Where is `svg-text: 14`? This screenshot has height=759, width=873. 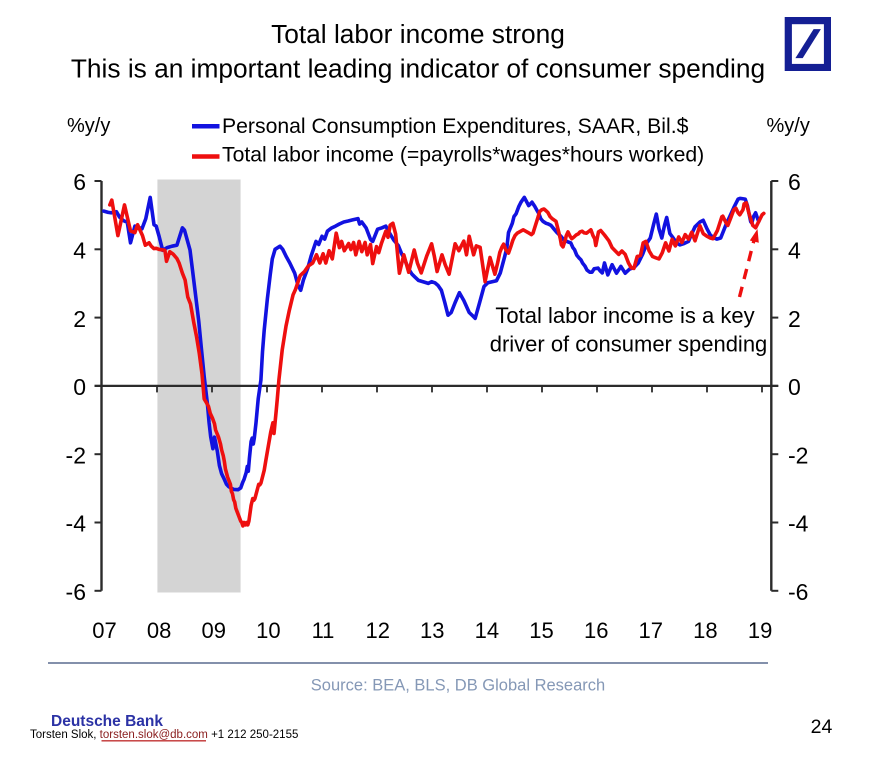 svg-text: 14 is located at coordinates (487, 630).